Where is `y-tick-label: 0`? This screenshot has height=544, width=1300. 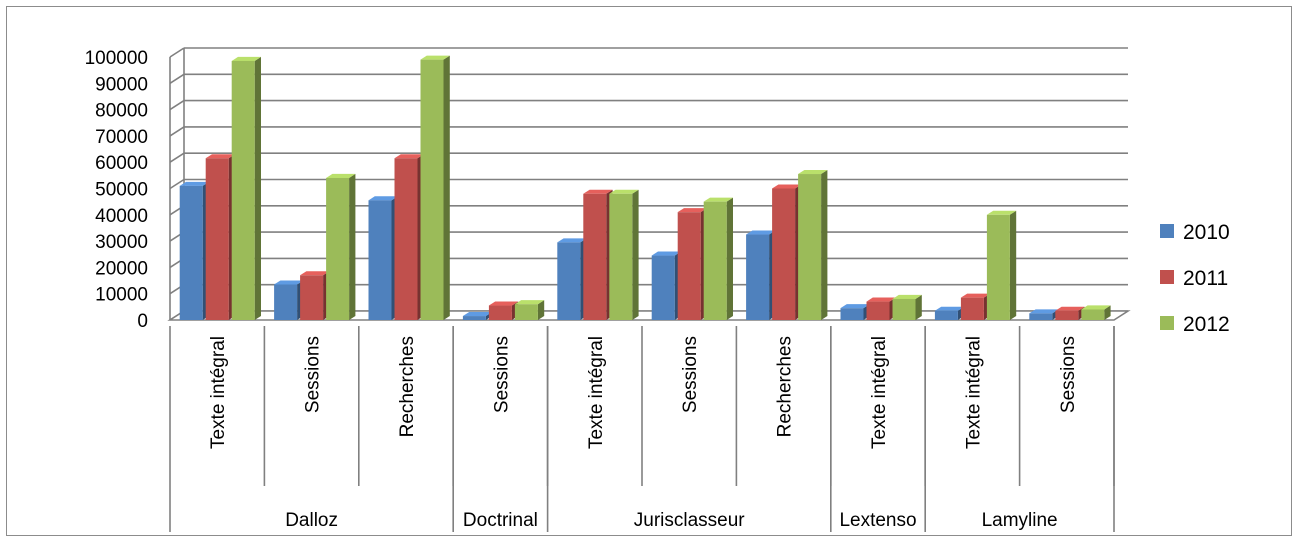
y-tick-label: 0 is located at coordinates (142, 321).